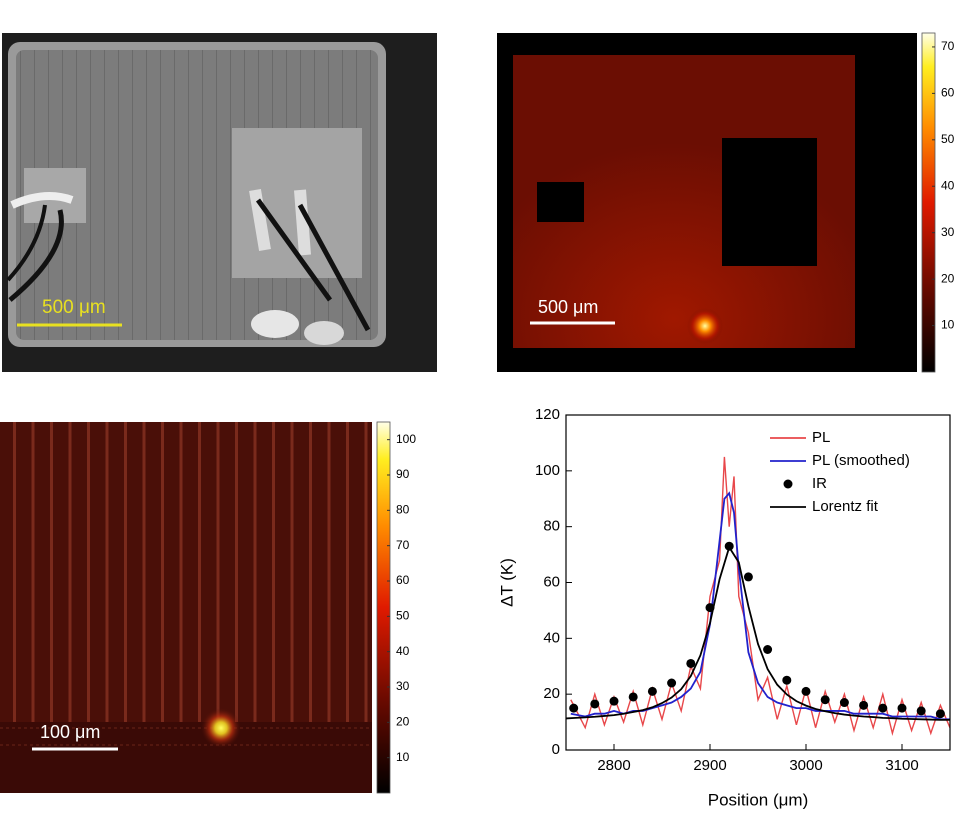 The width and height of the screenshot is (958, 819). What do you see at coordinates (70, 732) in the screenshot?
I see `scale-bar-label: 100 μm` at bounding box center [70, 732].